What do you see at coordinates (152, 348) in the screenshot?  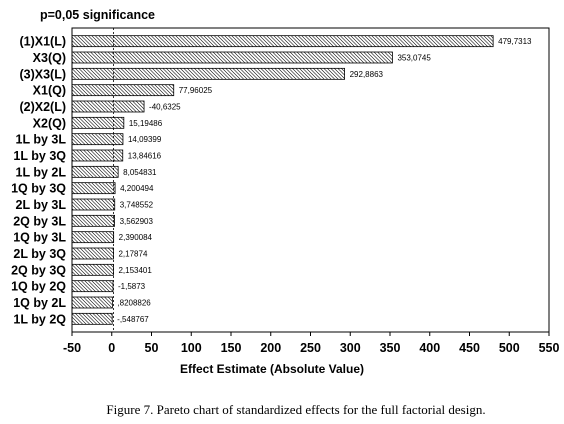 I see `x-tick-label: 50` at bounding box center [152, 348].